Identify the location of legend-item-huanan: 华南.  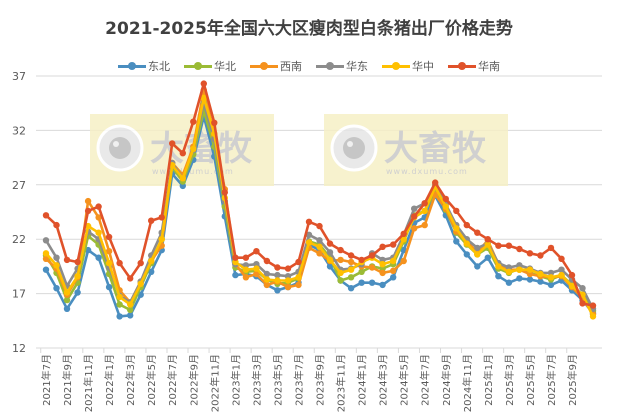
(474, 66).